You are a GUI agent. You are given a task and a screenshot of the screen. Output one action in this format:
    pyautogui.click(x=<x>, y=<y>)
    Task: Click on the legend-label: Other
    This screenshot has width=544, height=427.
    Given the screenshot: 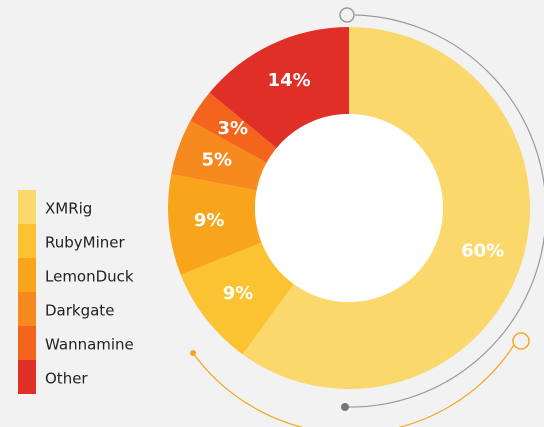 What is the action you would take?
    pyautogui.click(x=66, y=379)
    